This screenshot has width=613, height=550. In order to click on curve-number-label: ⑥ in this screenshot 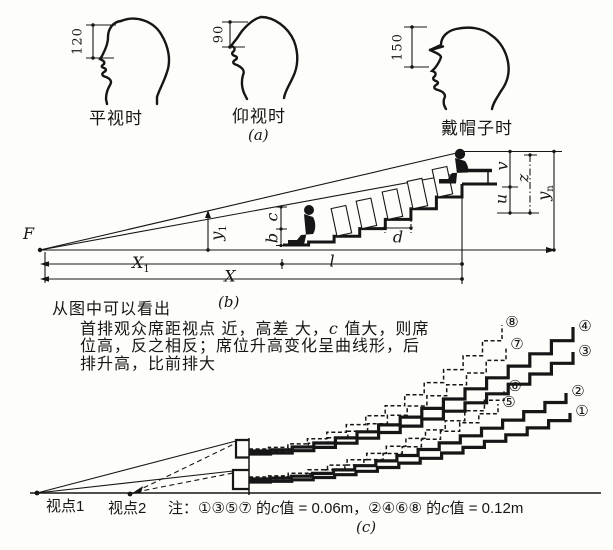, I will do `click(515, 386)`.